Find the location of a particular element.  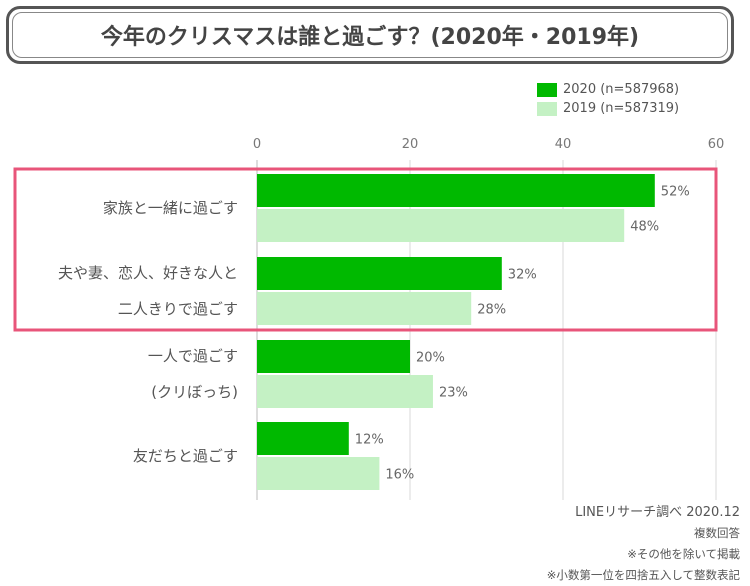

x-tick-label-40: 40 is located at coordinates (563, 144).